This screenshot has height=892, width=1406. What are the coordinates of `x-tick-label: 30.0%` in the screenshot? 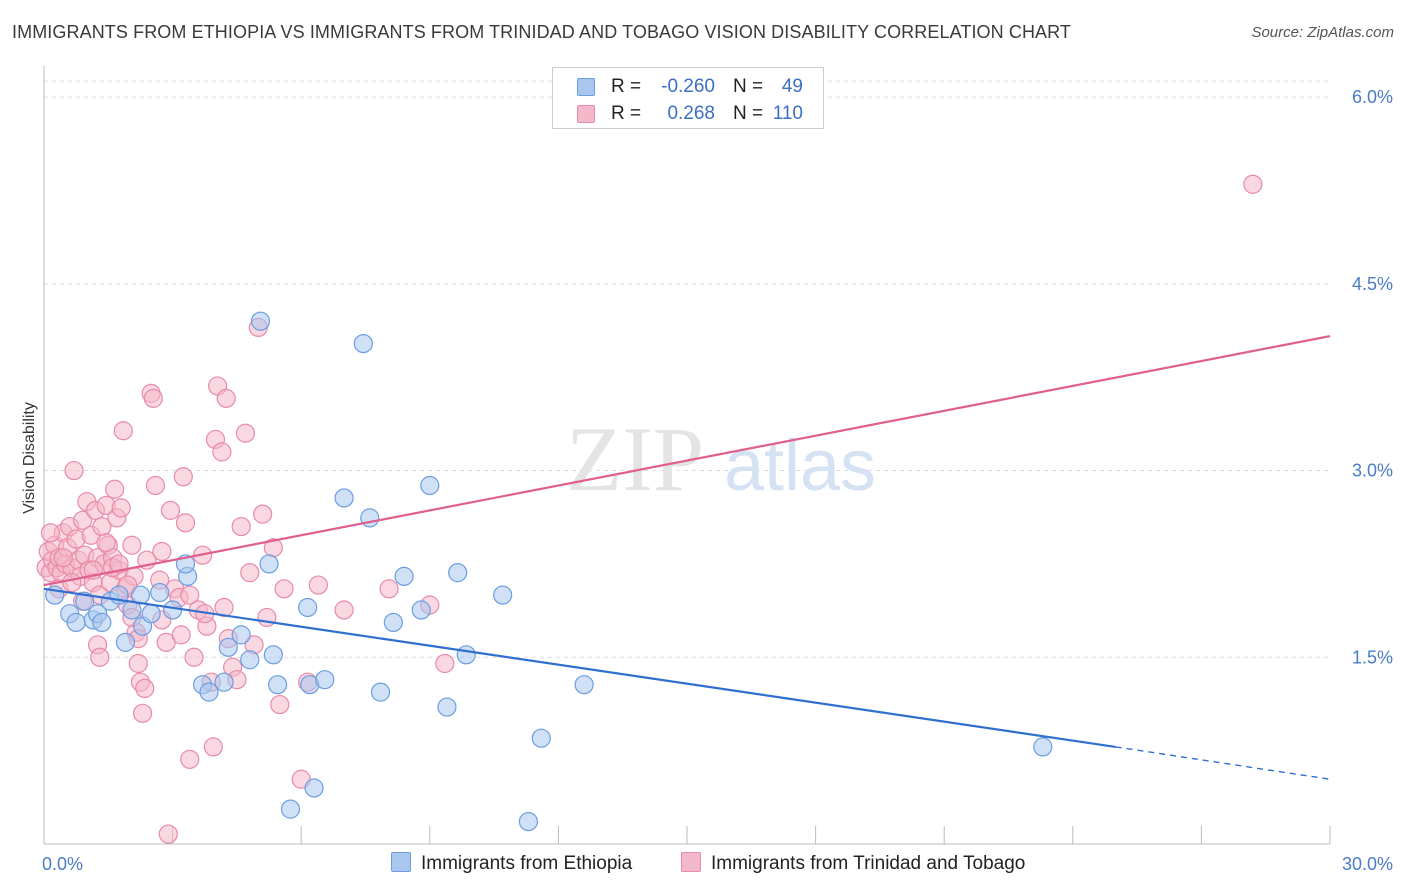 It's located at (1367, 864).